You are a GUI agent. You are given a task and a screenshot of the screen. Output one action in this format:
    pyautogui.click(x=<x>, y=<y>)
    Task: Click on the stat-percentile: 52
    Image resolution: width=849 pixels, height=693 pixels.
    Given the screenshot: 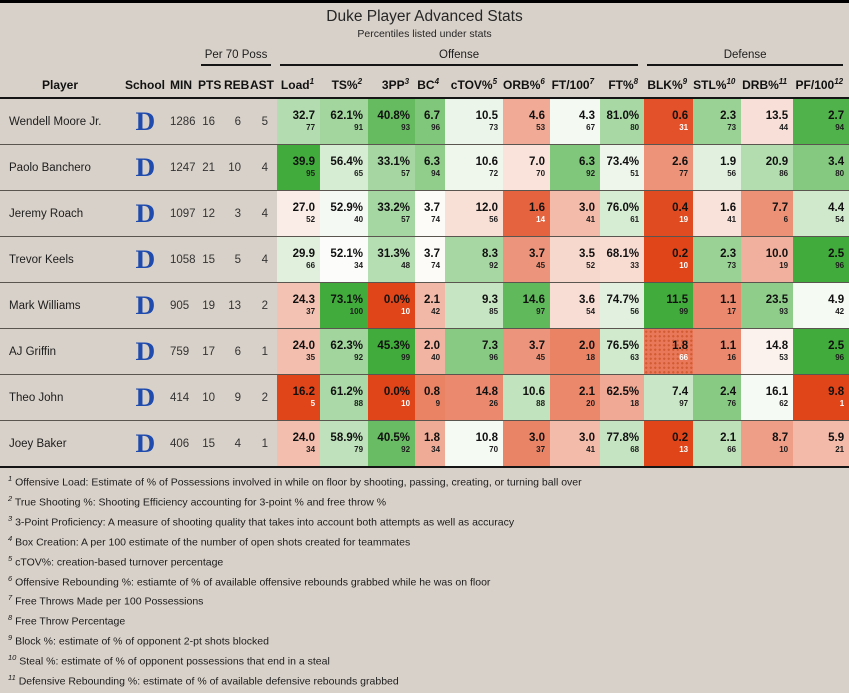 What is the action you would take?
    pyautogui.click(x=591, y=265)
    